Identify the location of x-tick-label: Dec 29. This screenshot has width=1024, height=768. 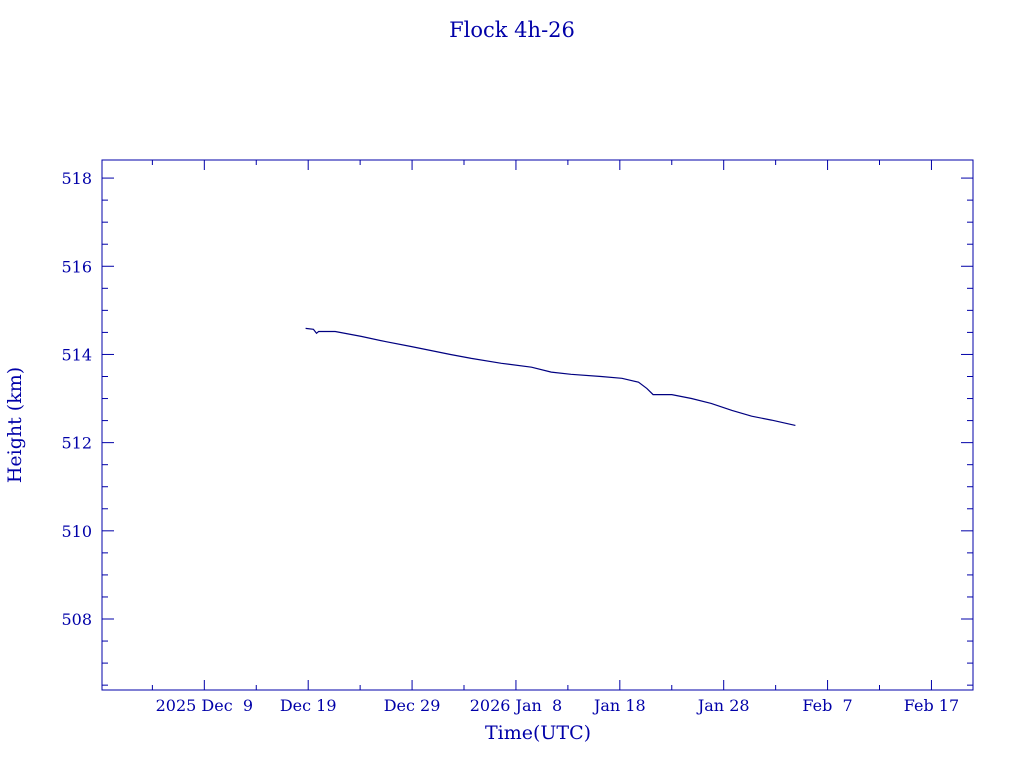
(412, 705).